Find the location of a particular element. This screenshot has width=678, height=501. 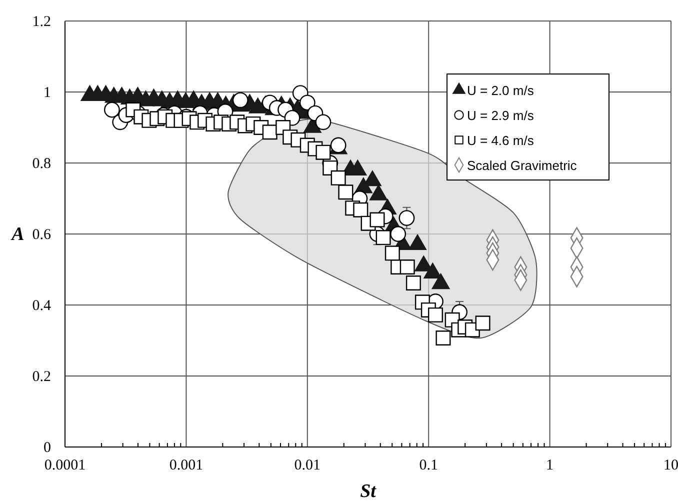

x-tick-label: 1 is located at coordinates (550, 466).